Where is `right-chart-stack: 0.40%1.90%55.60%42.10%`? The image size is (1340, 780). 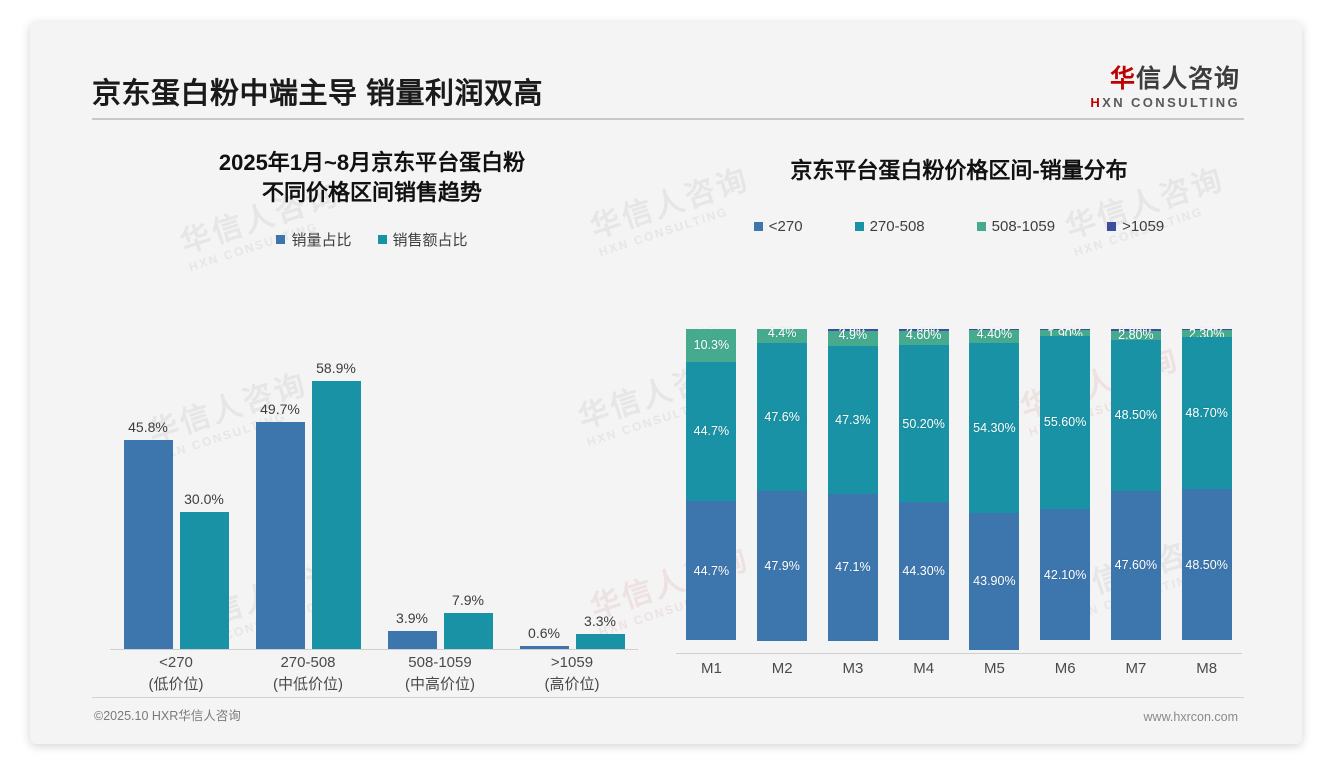
right-chart-stack: 0.40%1.90%55.60%42.10% is located at coordinates (1065, 489).